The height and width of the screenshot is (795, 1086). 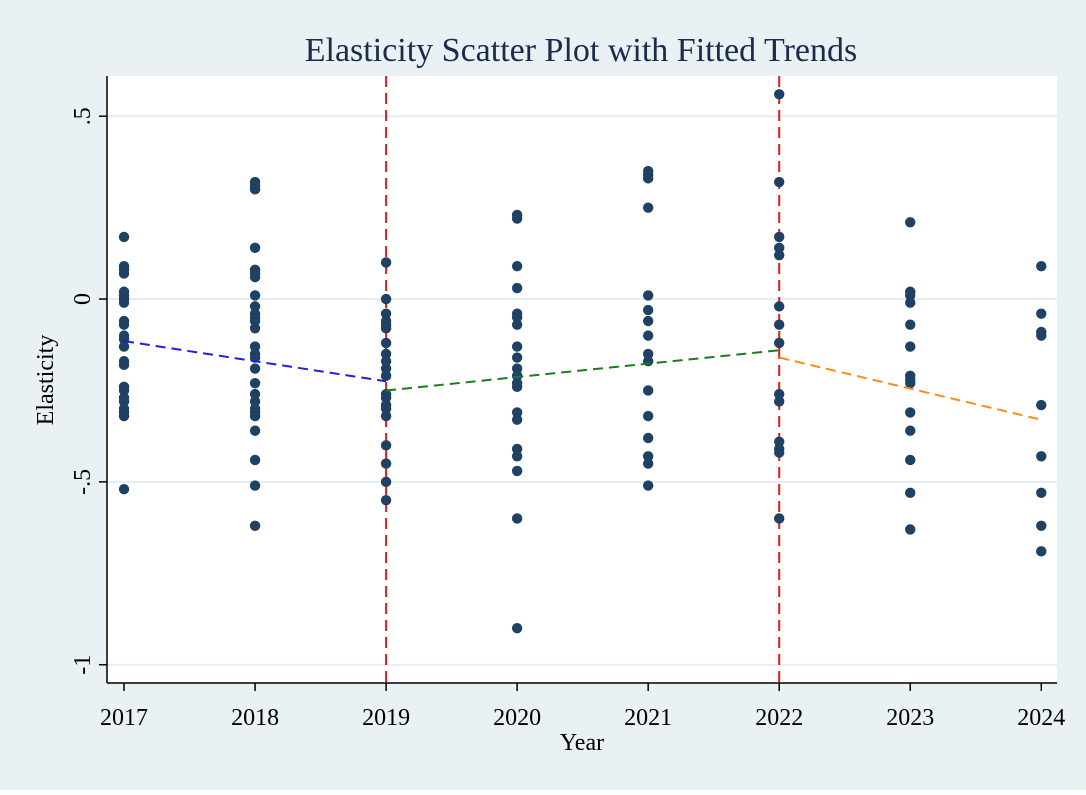 I want to click on trend-lines, so click(x=582, y=380).